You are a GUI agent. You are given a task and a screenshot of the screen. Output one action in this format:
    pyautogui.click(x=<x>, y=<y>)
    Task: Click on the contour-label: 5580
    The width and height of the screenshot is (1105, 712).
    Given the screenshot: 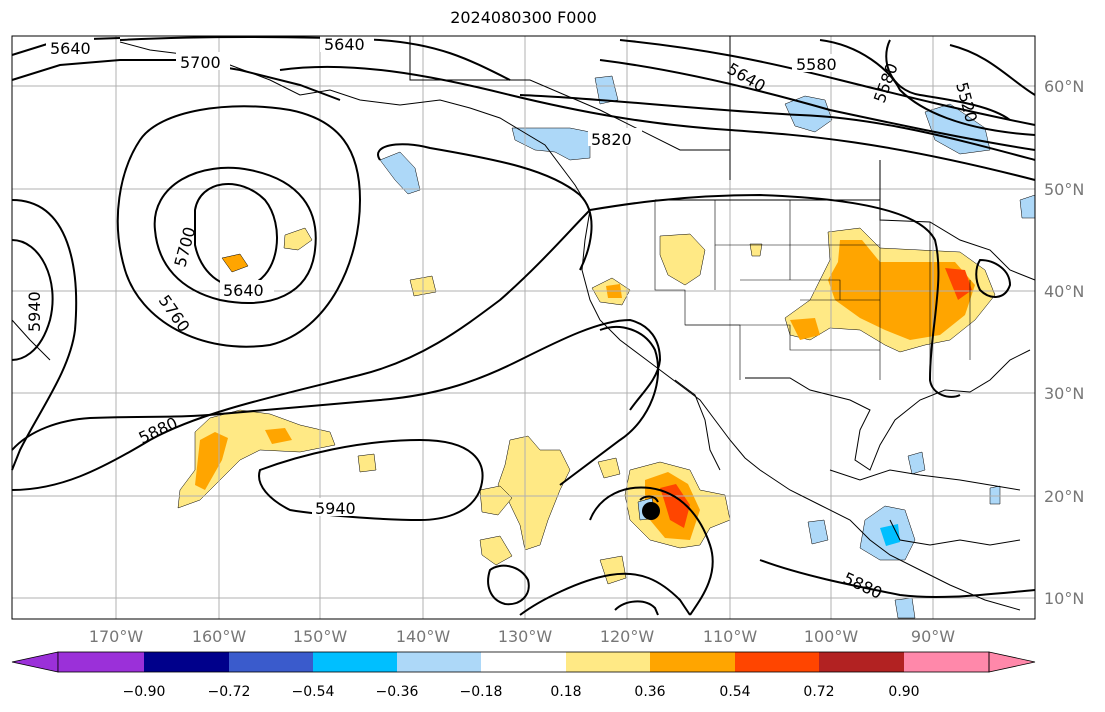 What is the action you would take?
    pyautogui.click(x=816, y=64)
    